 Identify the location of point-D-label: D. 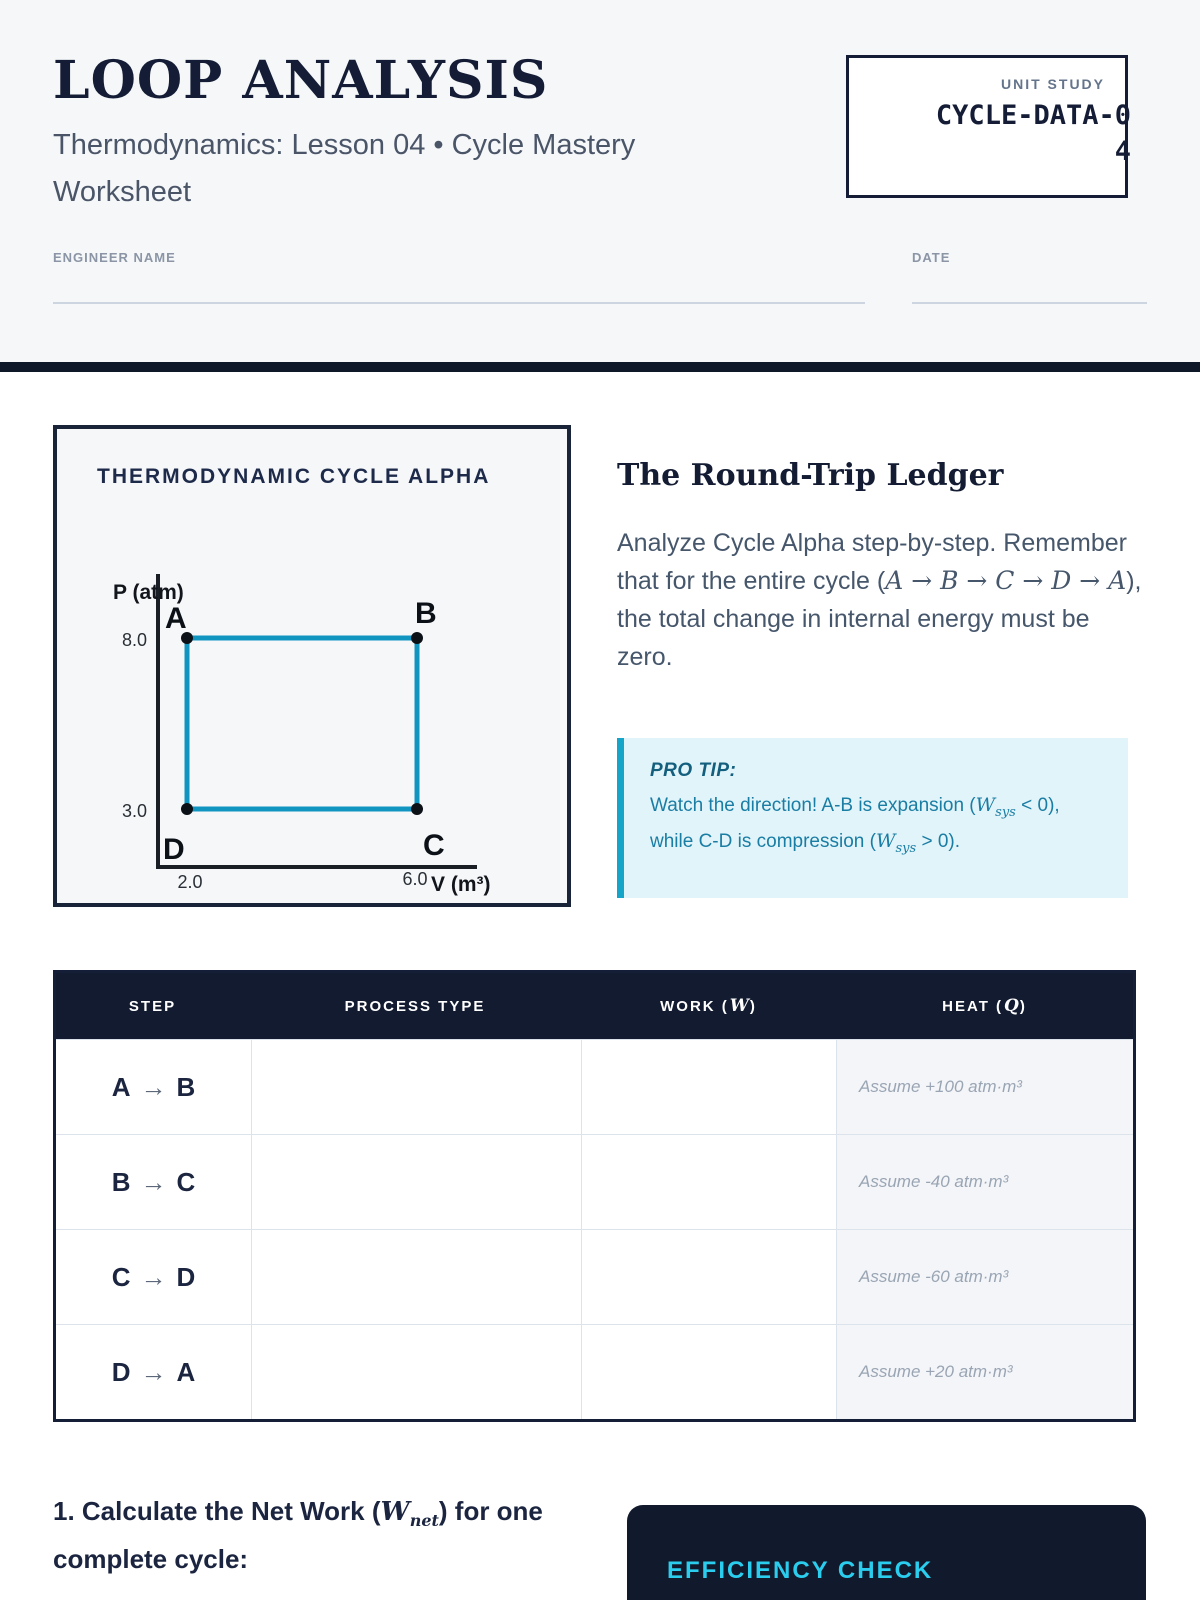
(174, 849).